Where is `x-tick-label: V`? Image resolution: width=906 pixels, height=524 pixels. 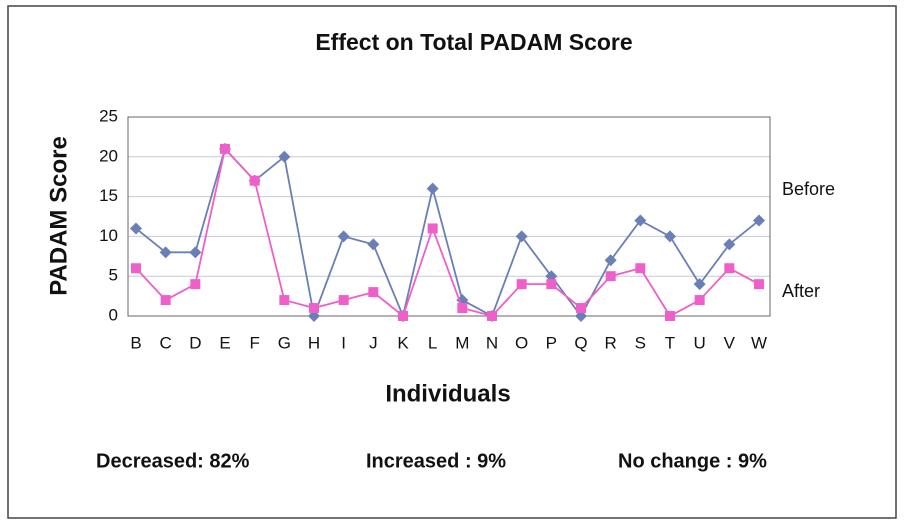 x-tick-label: V is located at coordinates (730, 342).